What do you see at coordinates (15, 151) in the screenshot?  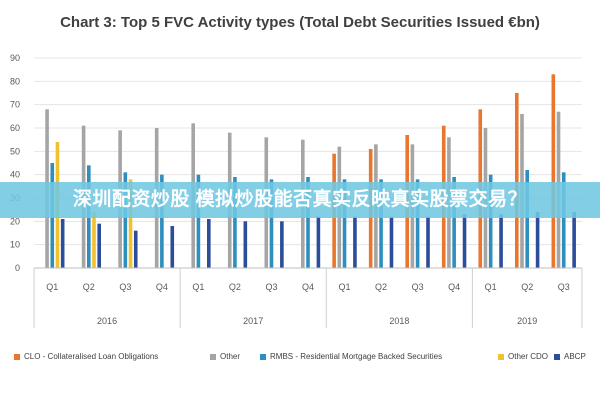 I see `y-tick-label: 50` at bounding box center [15, 151].